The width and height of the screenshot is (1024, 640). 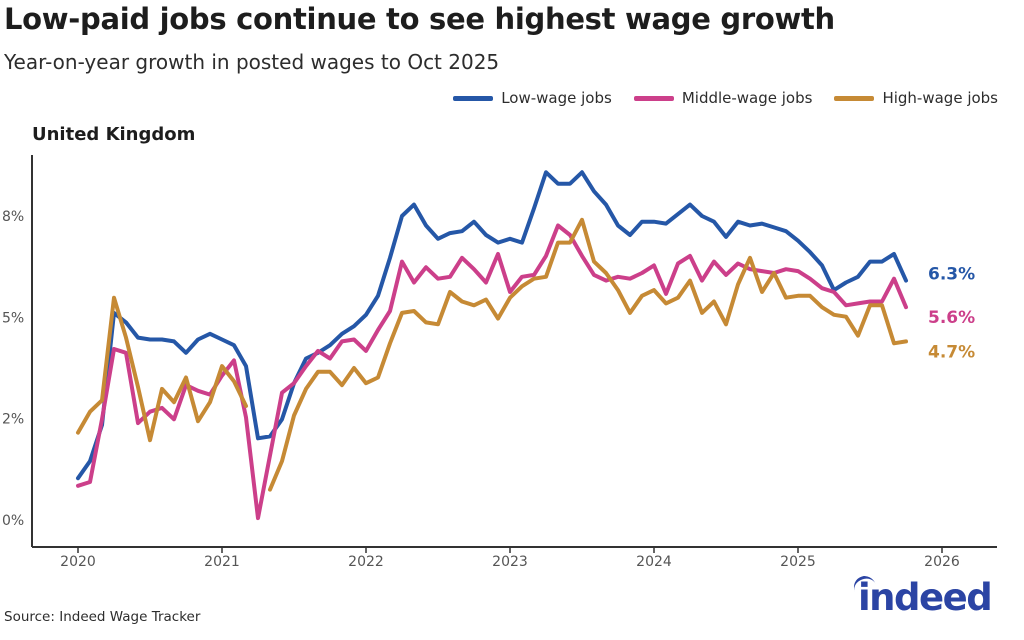 What do you see at coordinates (942, 562) in the screenshot?
I see `x-tick-label: 2026` at bounding box center [942, 562].